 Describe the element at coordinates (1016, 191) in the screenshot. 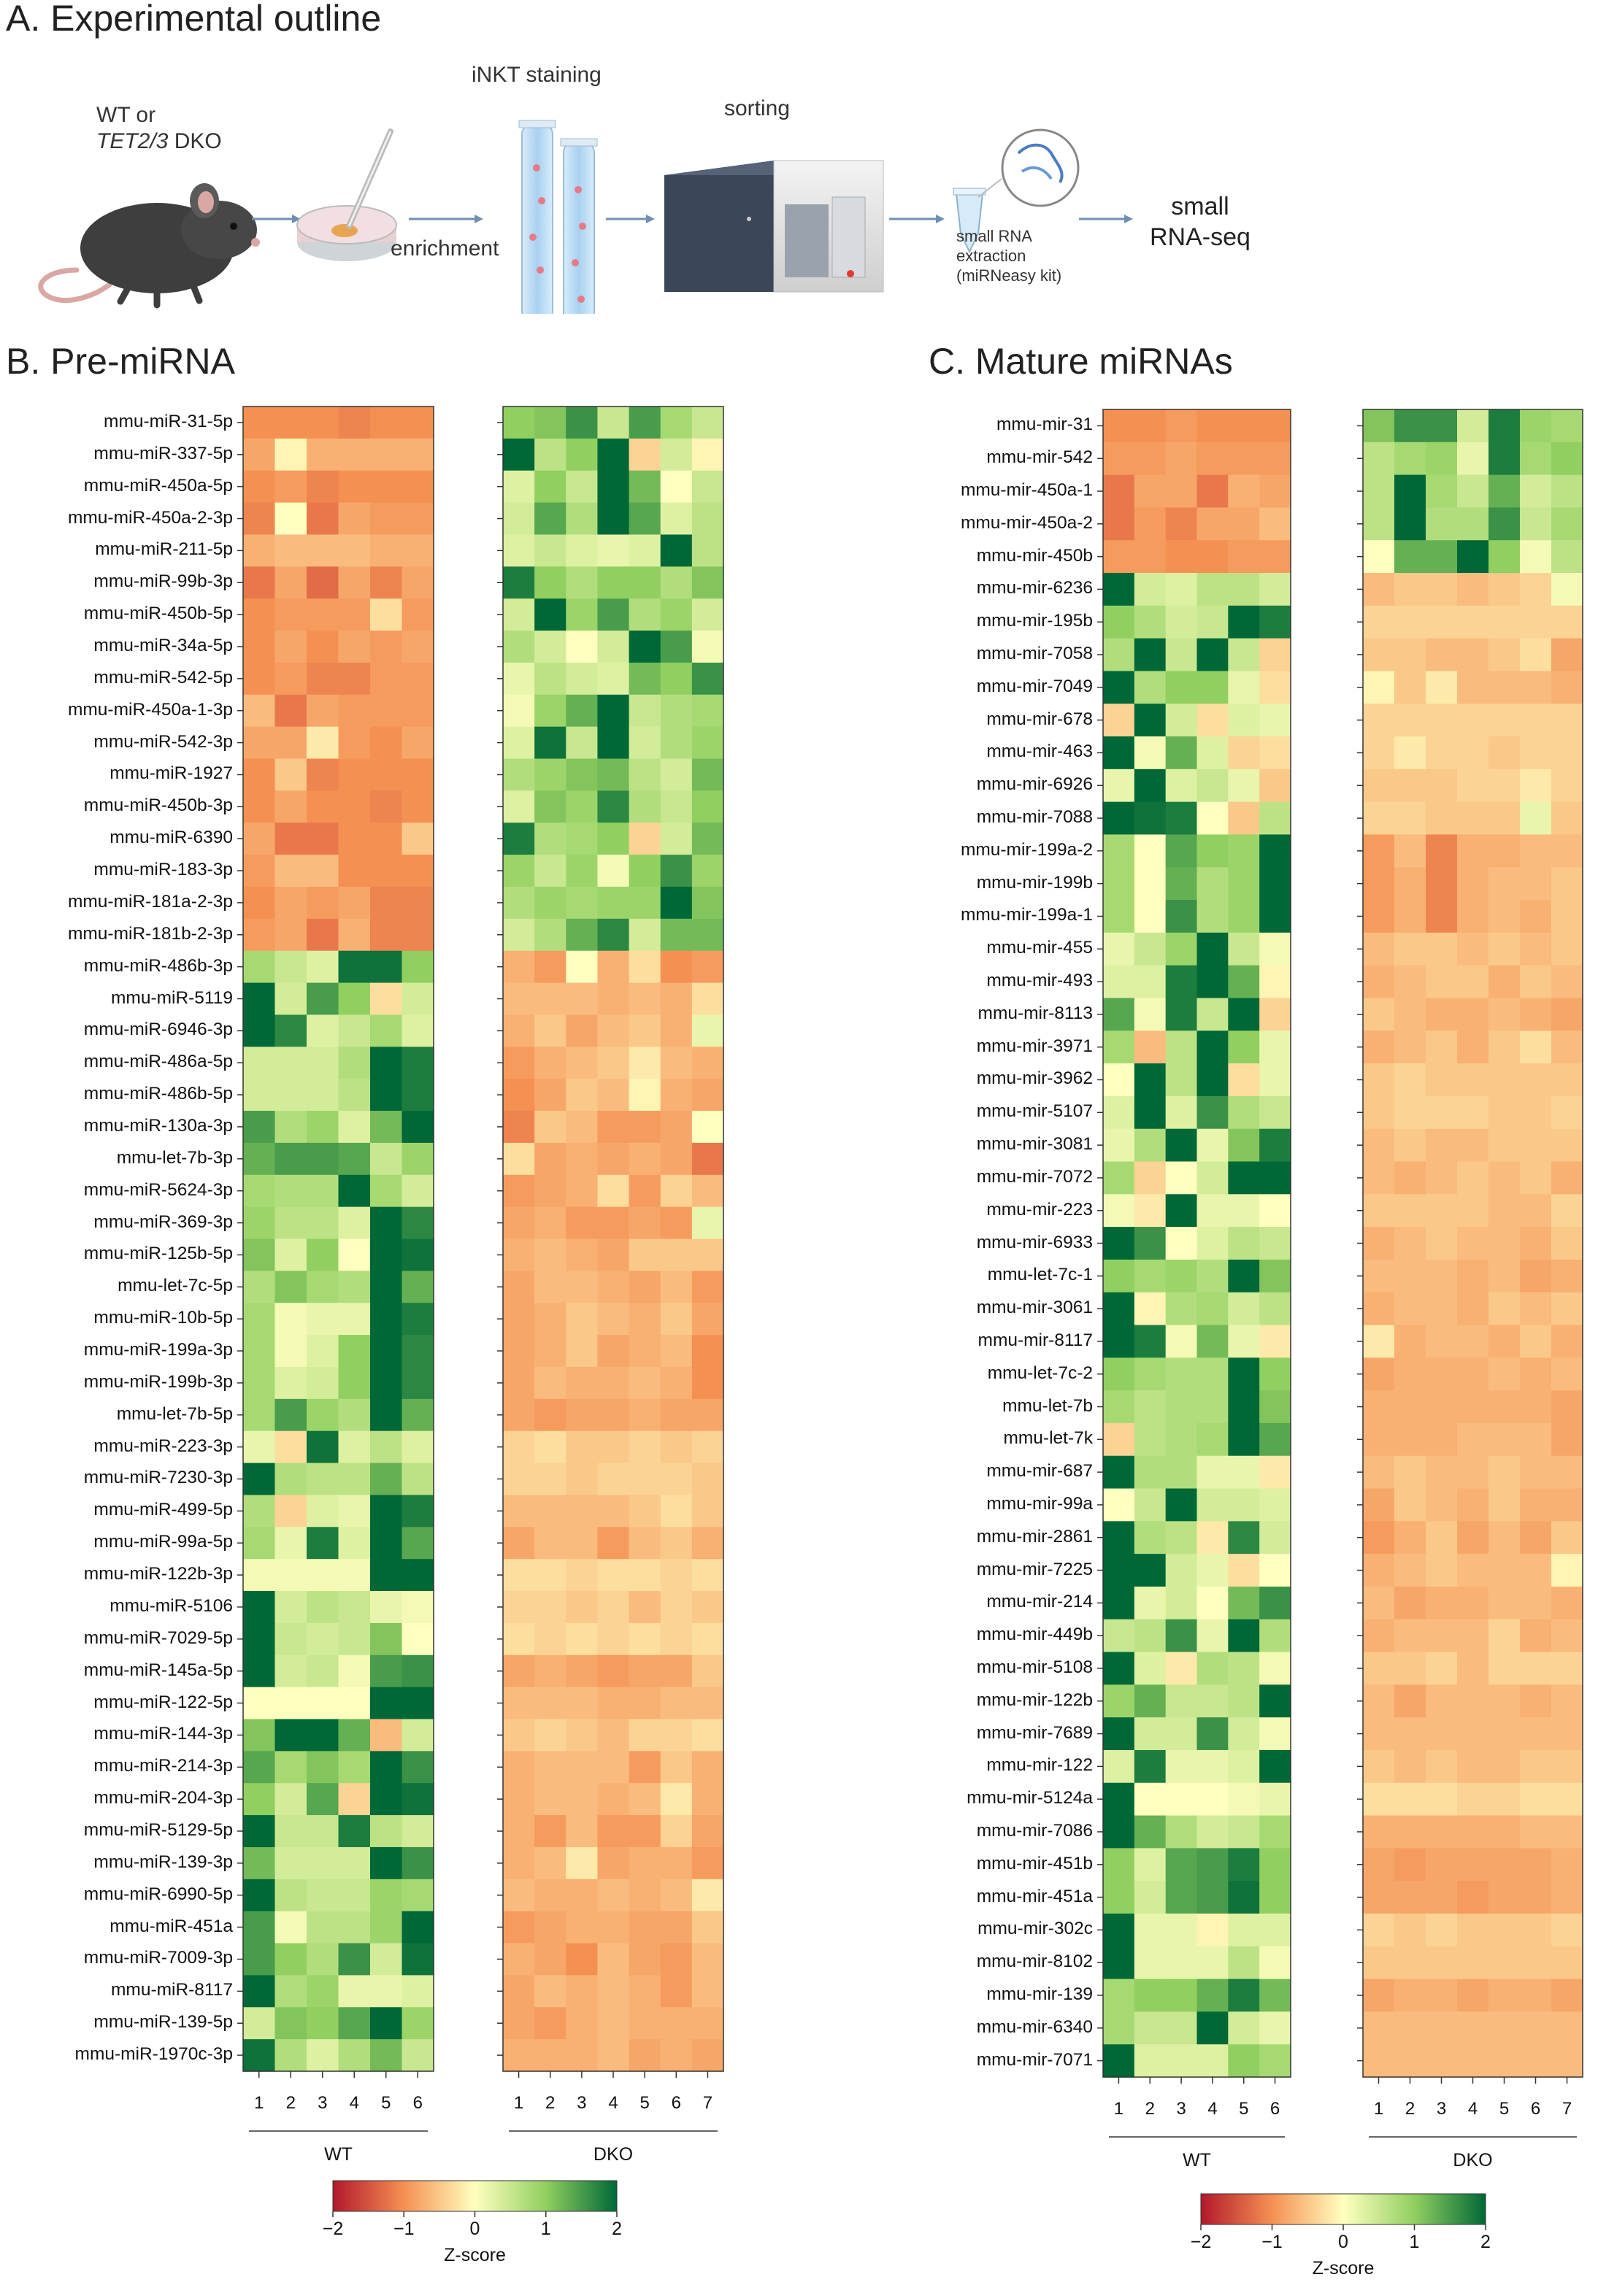

I see `rna-tube-icon` at that location.